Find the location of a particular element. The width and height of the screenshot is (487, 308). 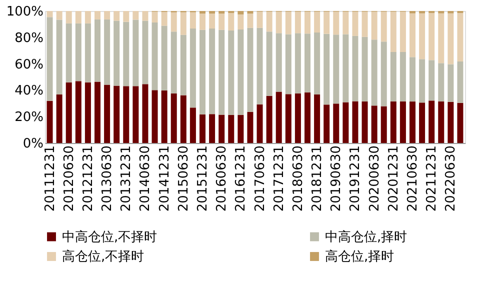

y-tick-label: 0% is located at coordinates (33, 144).